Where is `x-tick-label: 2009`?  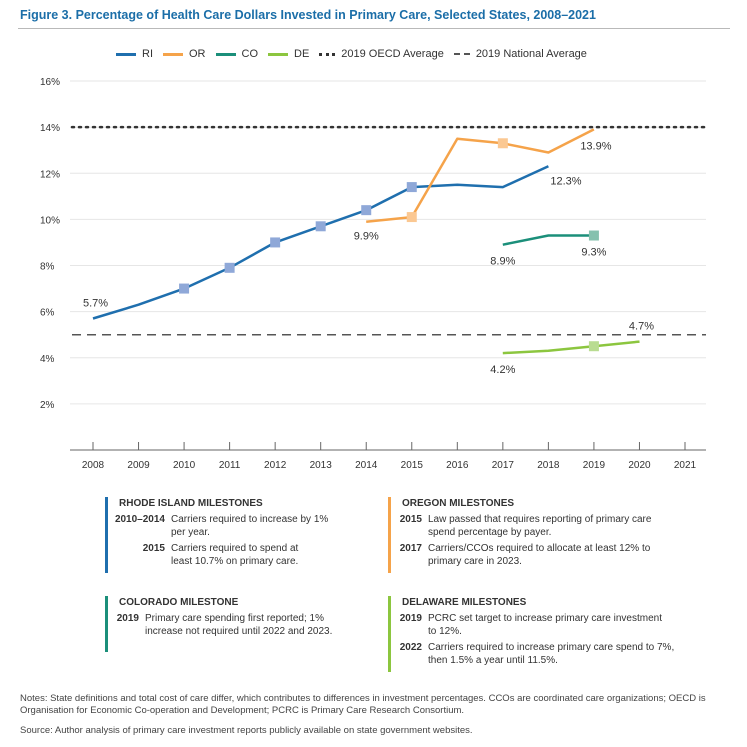 x-tick-label: 2009 is located at coordinates (138, 465).